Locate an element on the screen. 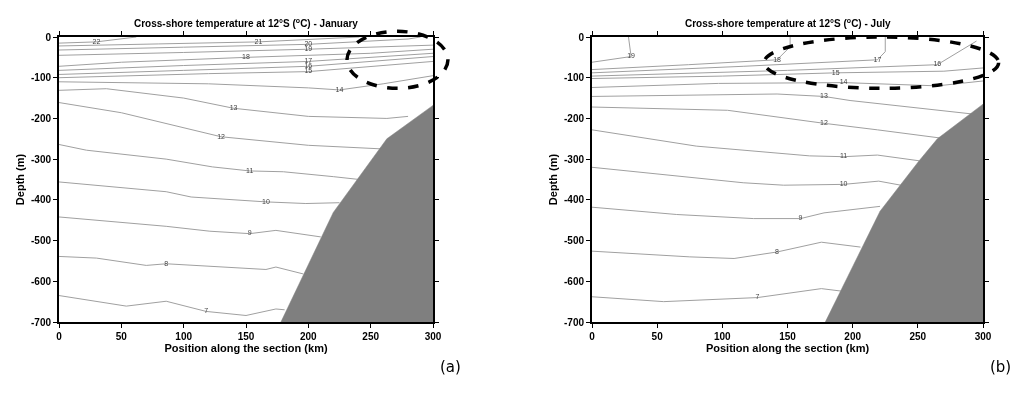  text: (b) is located at coordinates (1001, 367).